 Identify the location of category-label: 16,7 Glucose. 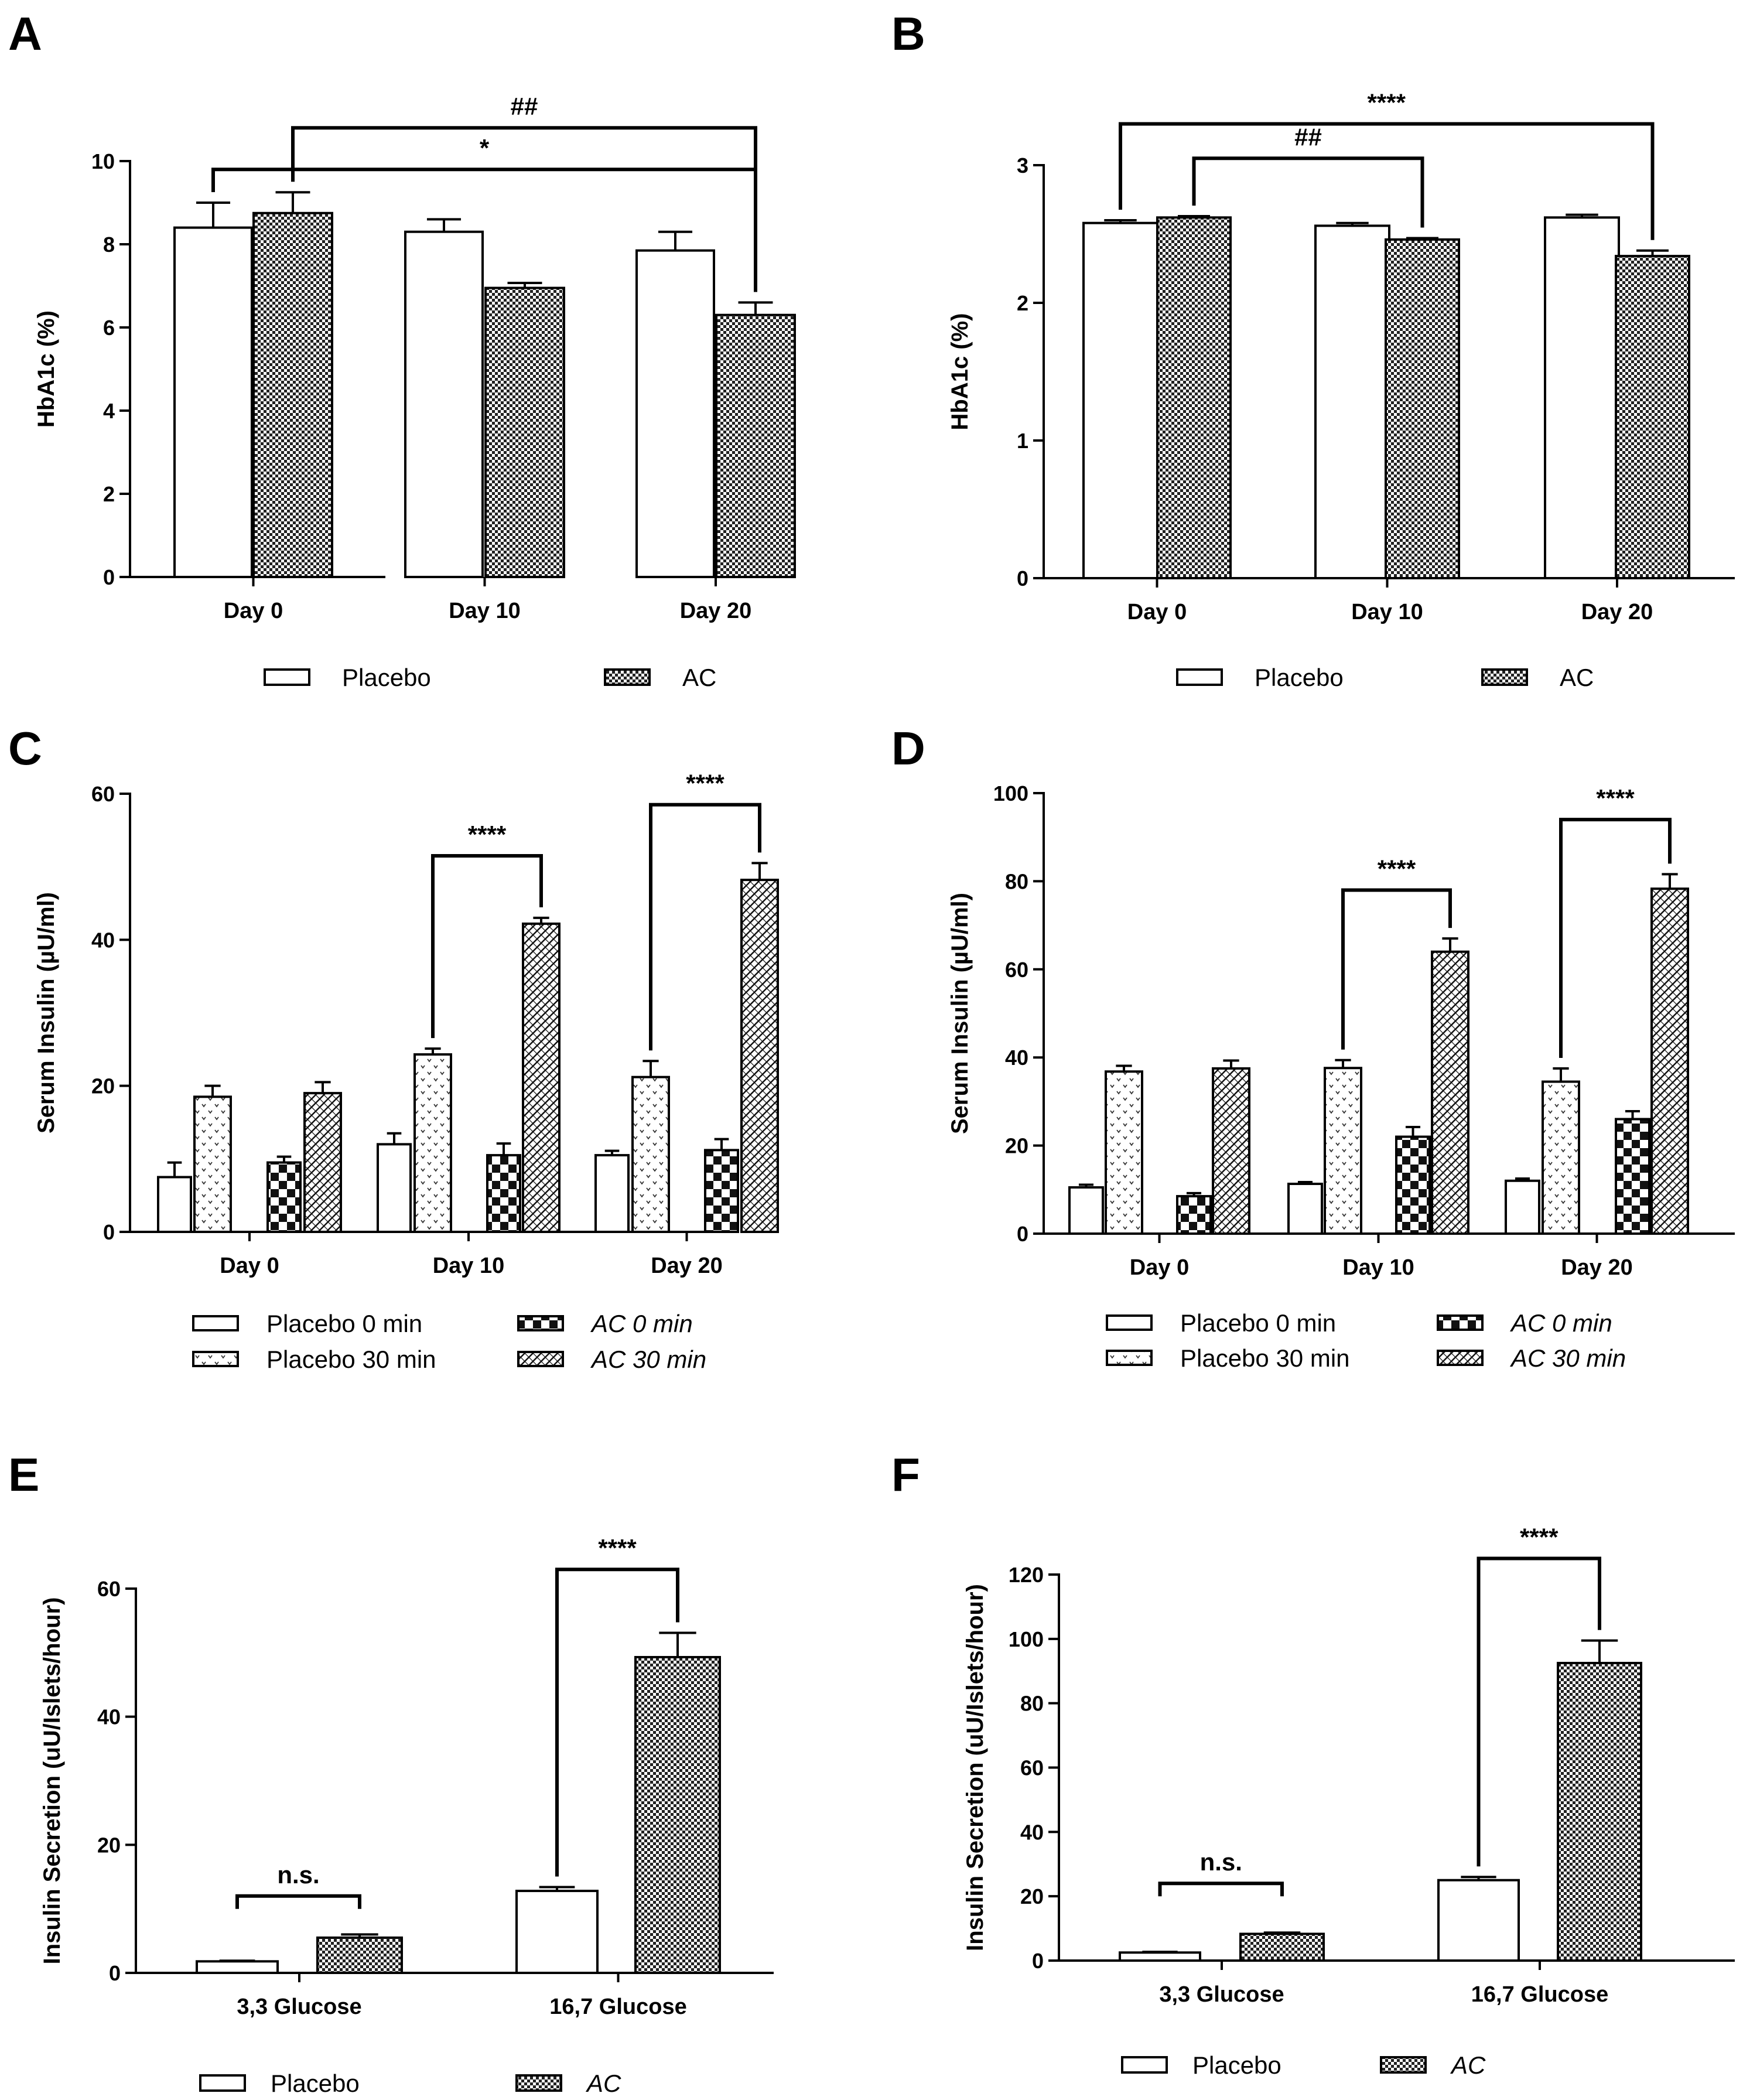
(617, 2007).